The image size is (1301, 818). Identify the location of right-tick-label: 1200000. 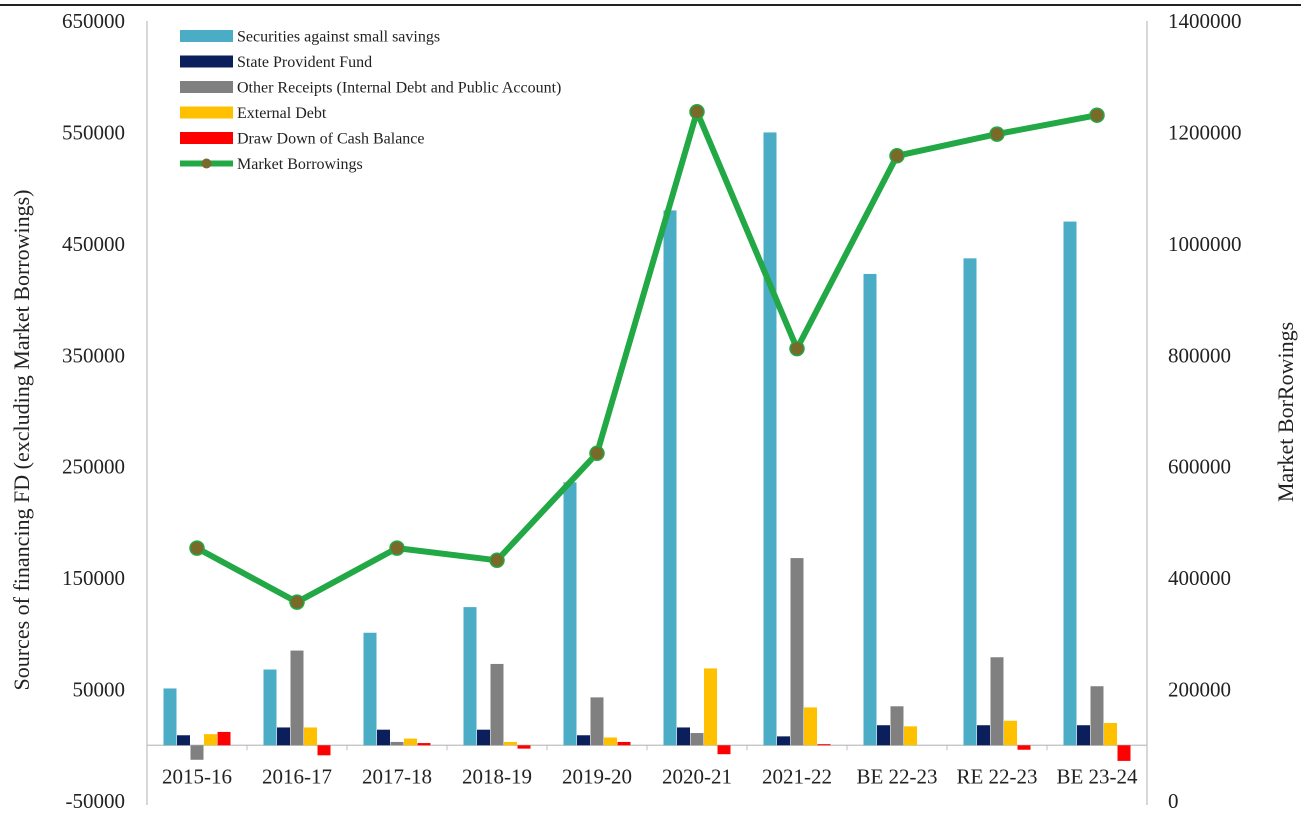
(1205, 132).